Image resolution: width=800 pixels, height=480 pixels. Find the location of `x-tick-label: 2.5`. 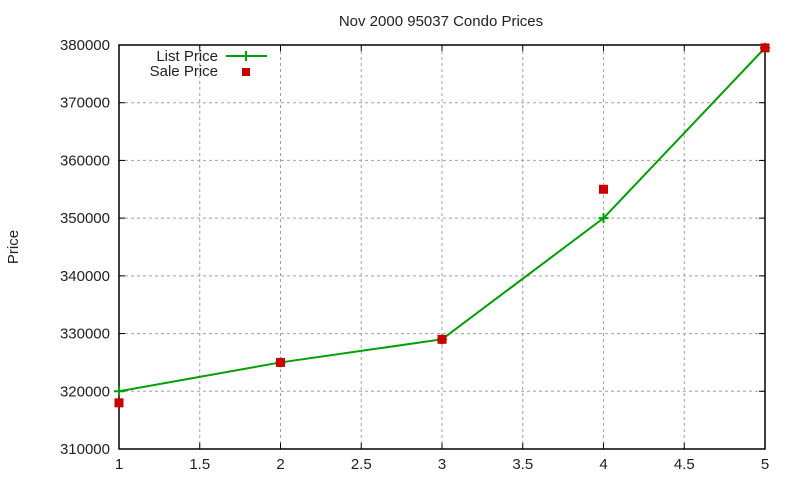

x-tick-label: 2.5 is located at coordinates (361, 464).